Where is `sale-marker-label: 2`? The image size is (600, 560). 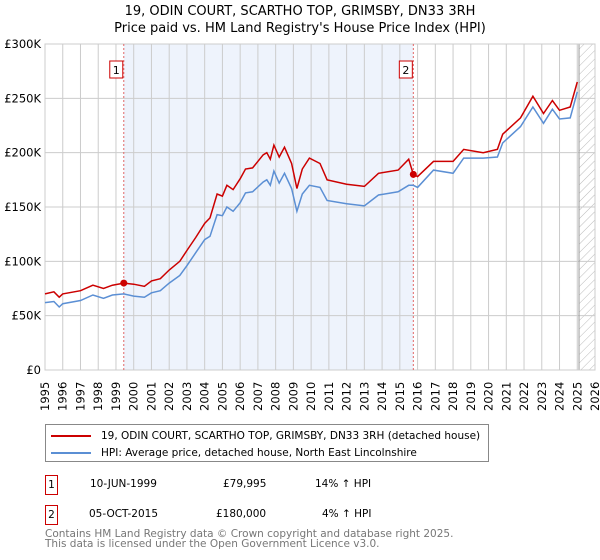
sale-marker-label: 2 is located at coordinates (405, 70).